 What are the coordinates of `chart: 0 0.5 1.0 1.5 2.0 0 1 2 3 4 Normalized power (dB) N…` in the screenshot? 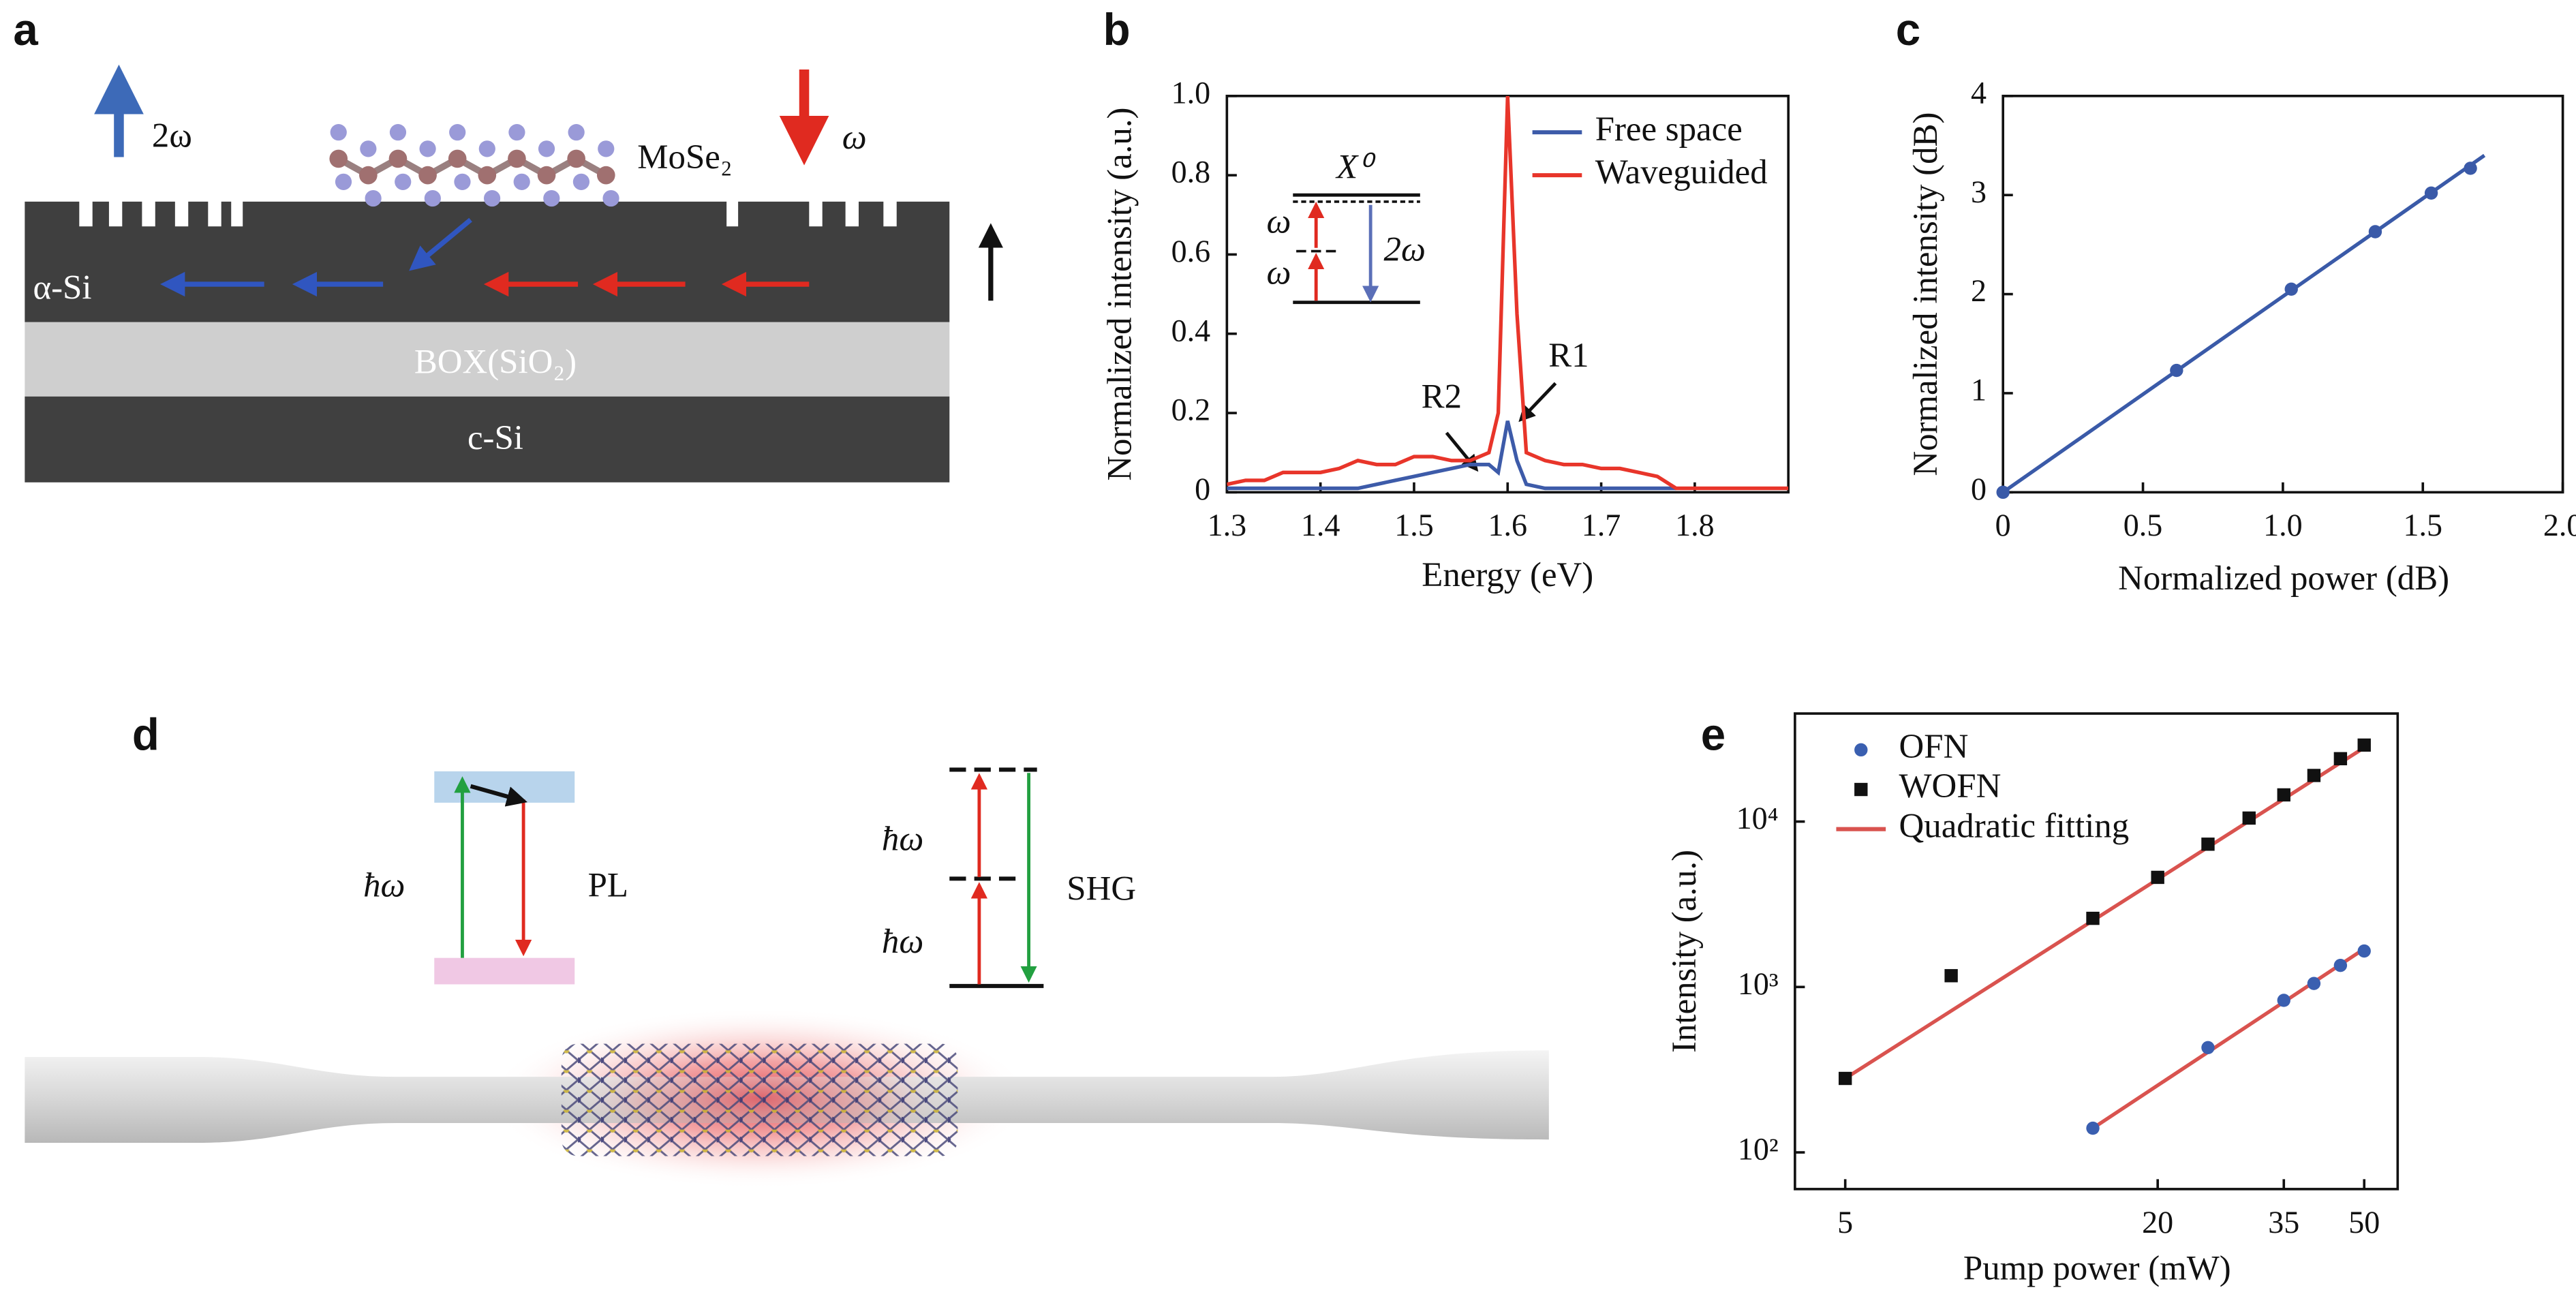 It's located at (2241, 336).